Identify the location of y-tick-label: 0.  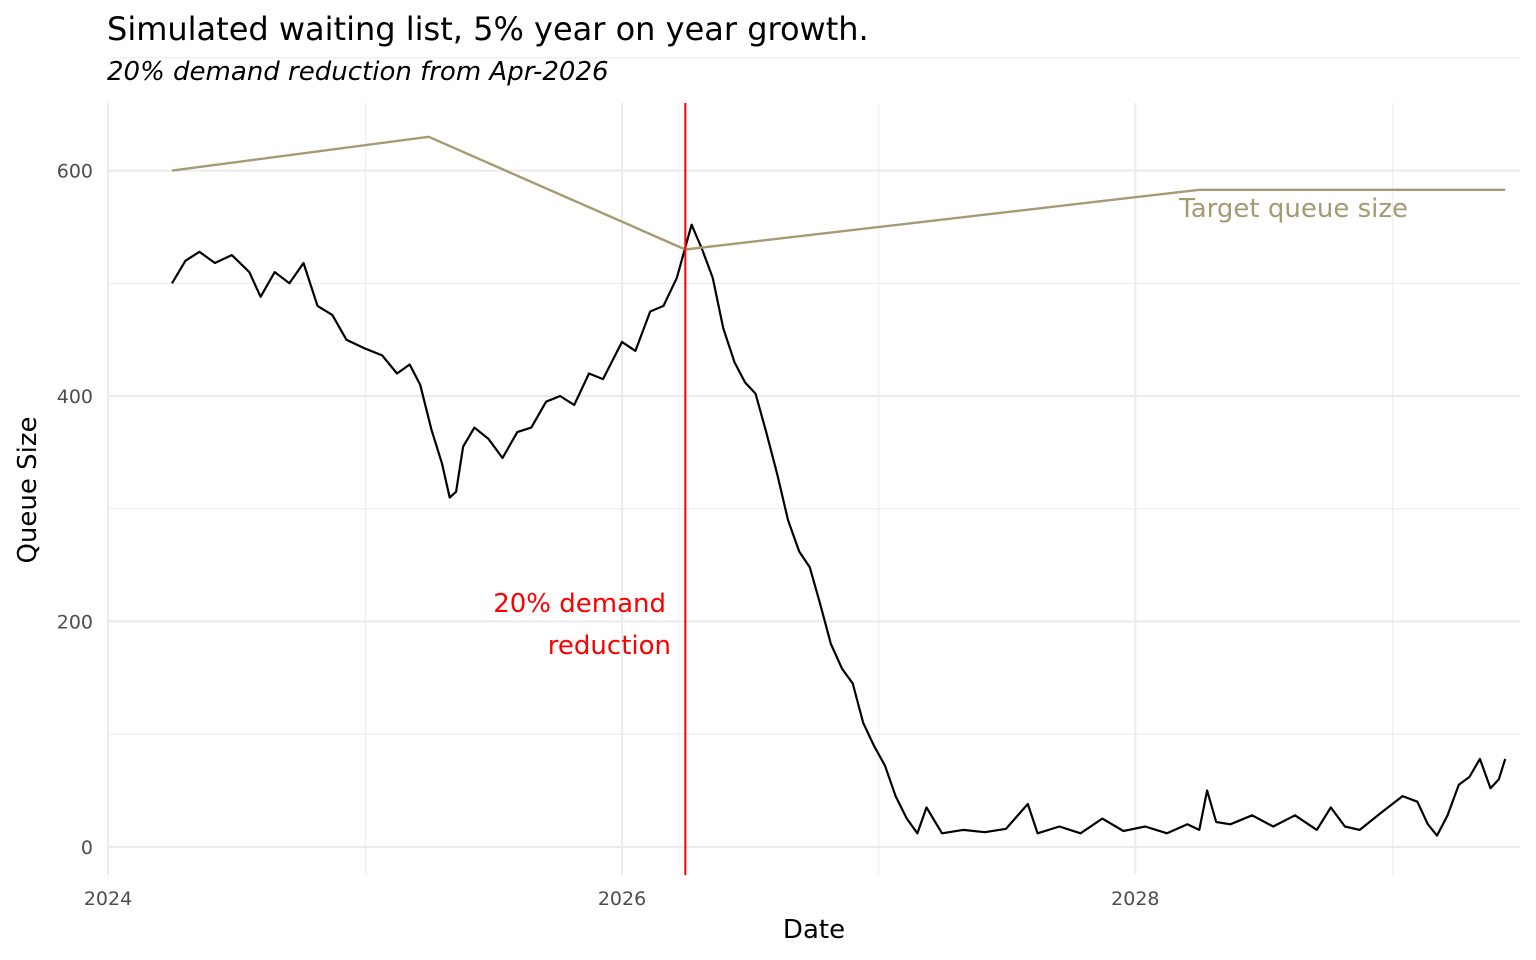
(87, 848).